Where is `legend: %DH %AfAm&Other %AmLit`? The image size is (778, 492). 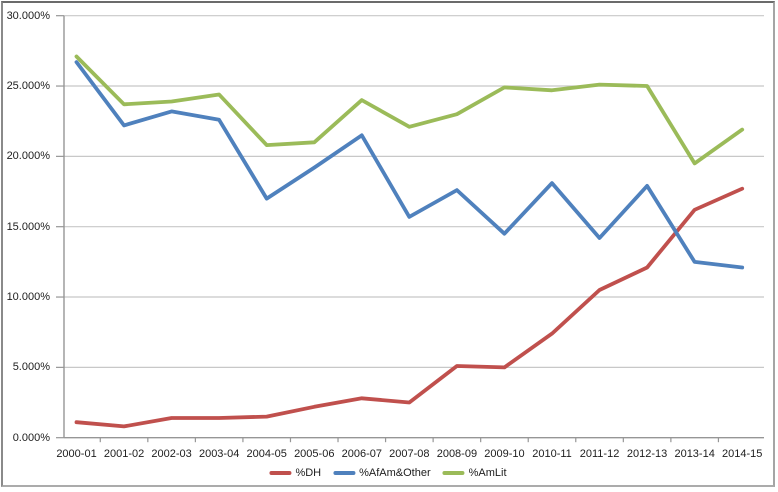
legend: %DH %AfAm&Other %AmLit is located at coordinates (388, 473).